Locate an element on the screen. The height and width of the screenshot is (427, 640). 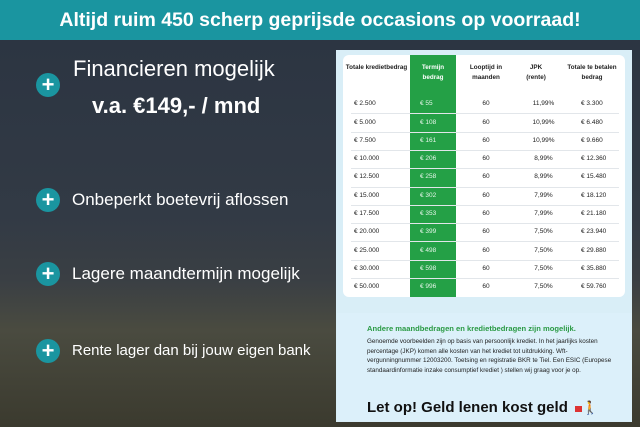
highlight-column is located at coordinates (433, 176).